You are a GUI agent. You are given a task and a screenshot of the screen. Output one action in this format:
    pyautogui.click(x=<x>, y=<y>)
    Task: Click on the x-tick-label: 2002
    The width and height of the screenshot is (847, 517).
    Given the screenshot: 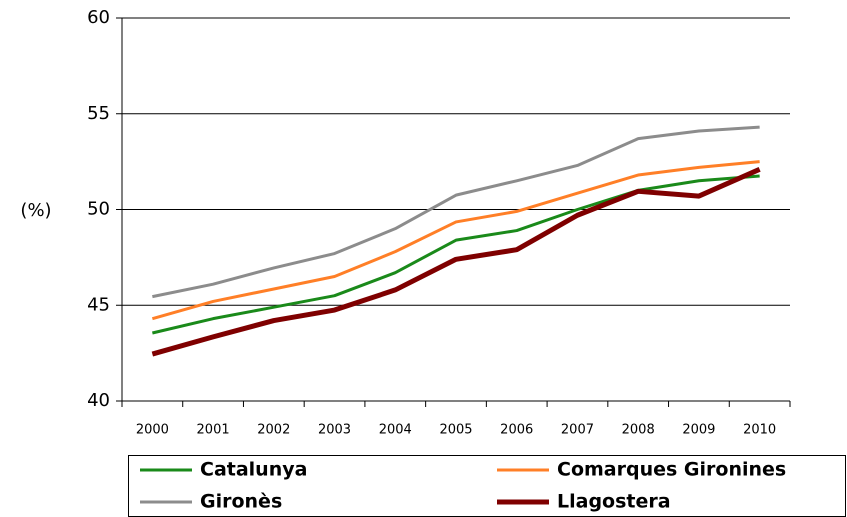 What is the action you would take?
    pyautogui.click(x=273, y=430)
    